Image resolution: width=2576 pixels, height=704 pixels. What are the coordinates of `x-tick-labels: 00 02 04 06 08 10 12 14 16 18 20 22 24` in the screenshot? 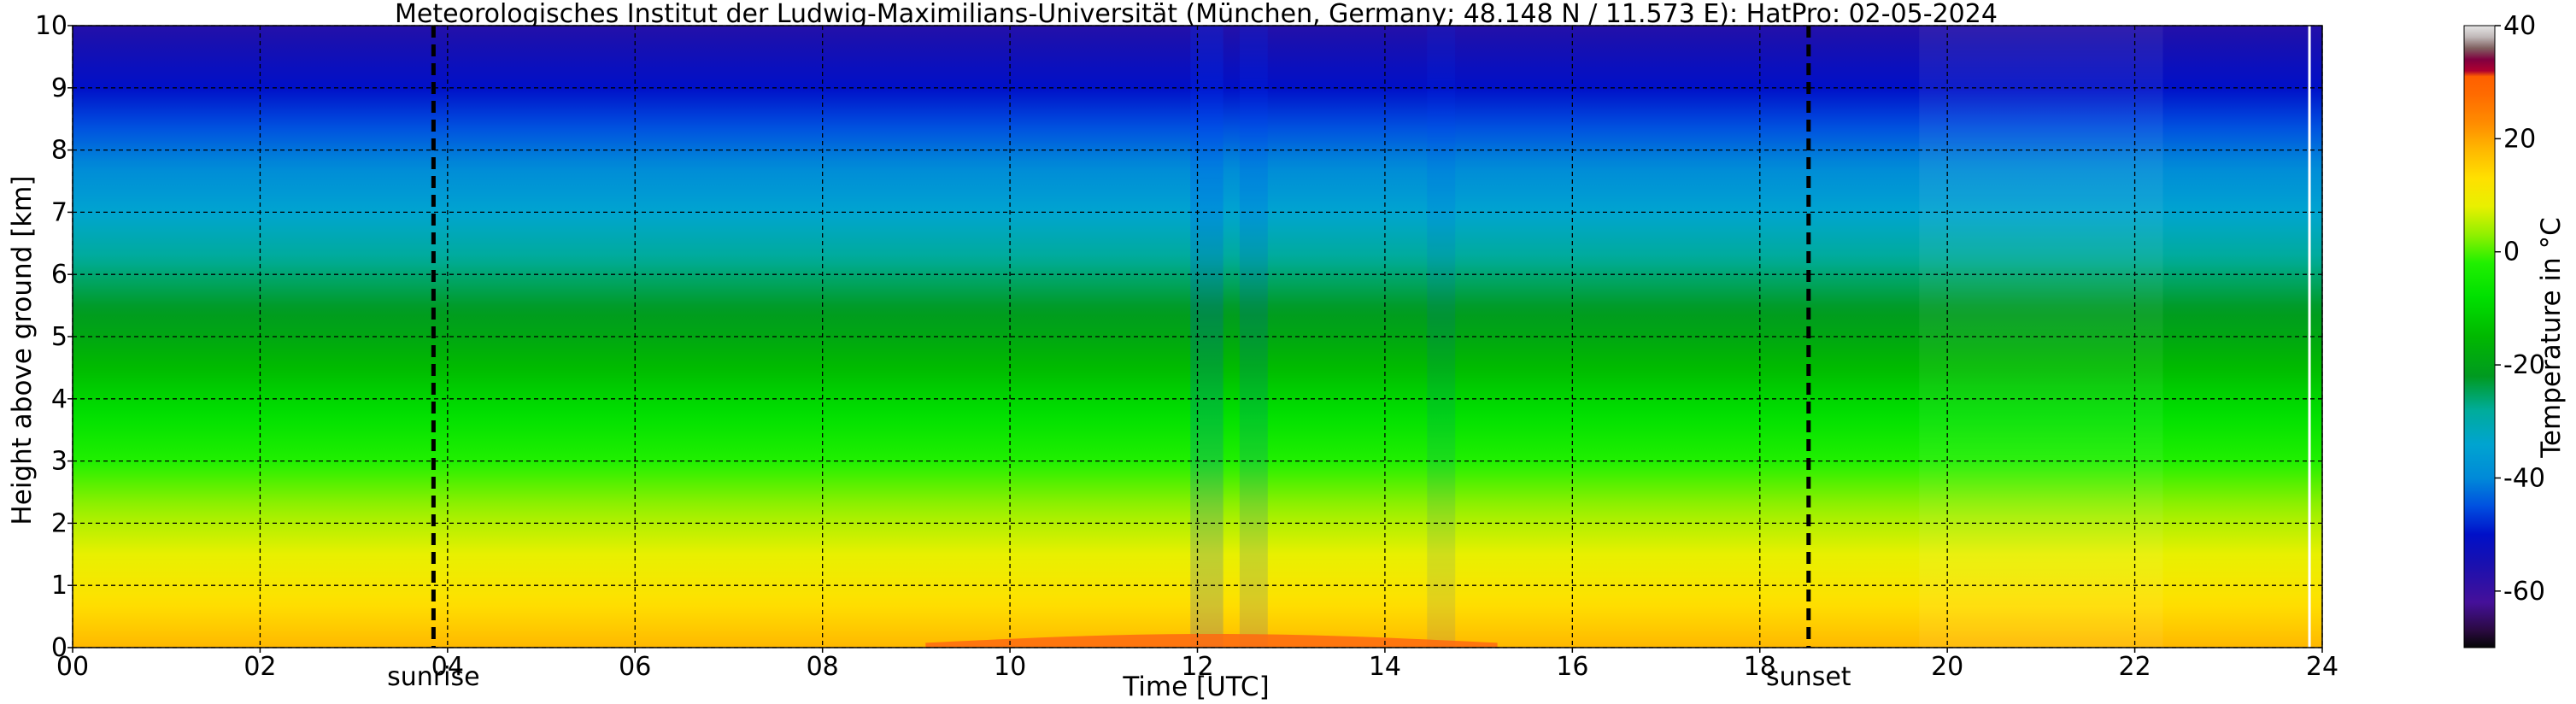 It's located at (1197, 665).